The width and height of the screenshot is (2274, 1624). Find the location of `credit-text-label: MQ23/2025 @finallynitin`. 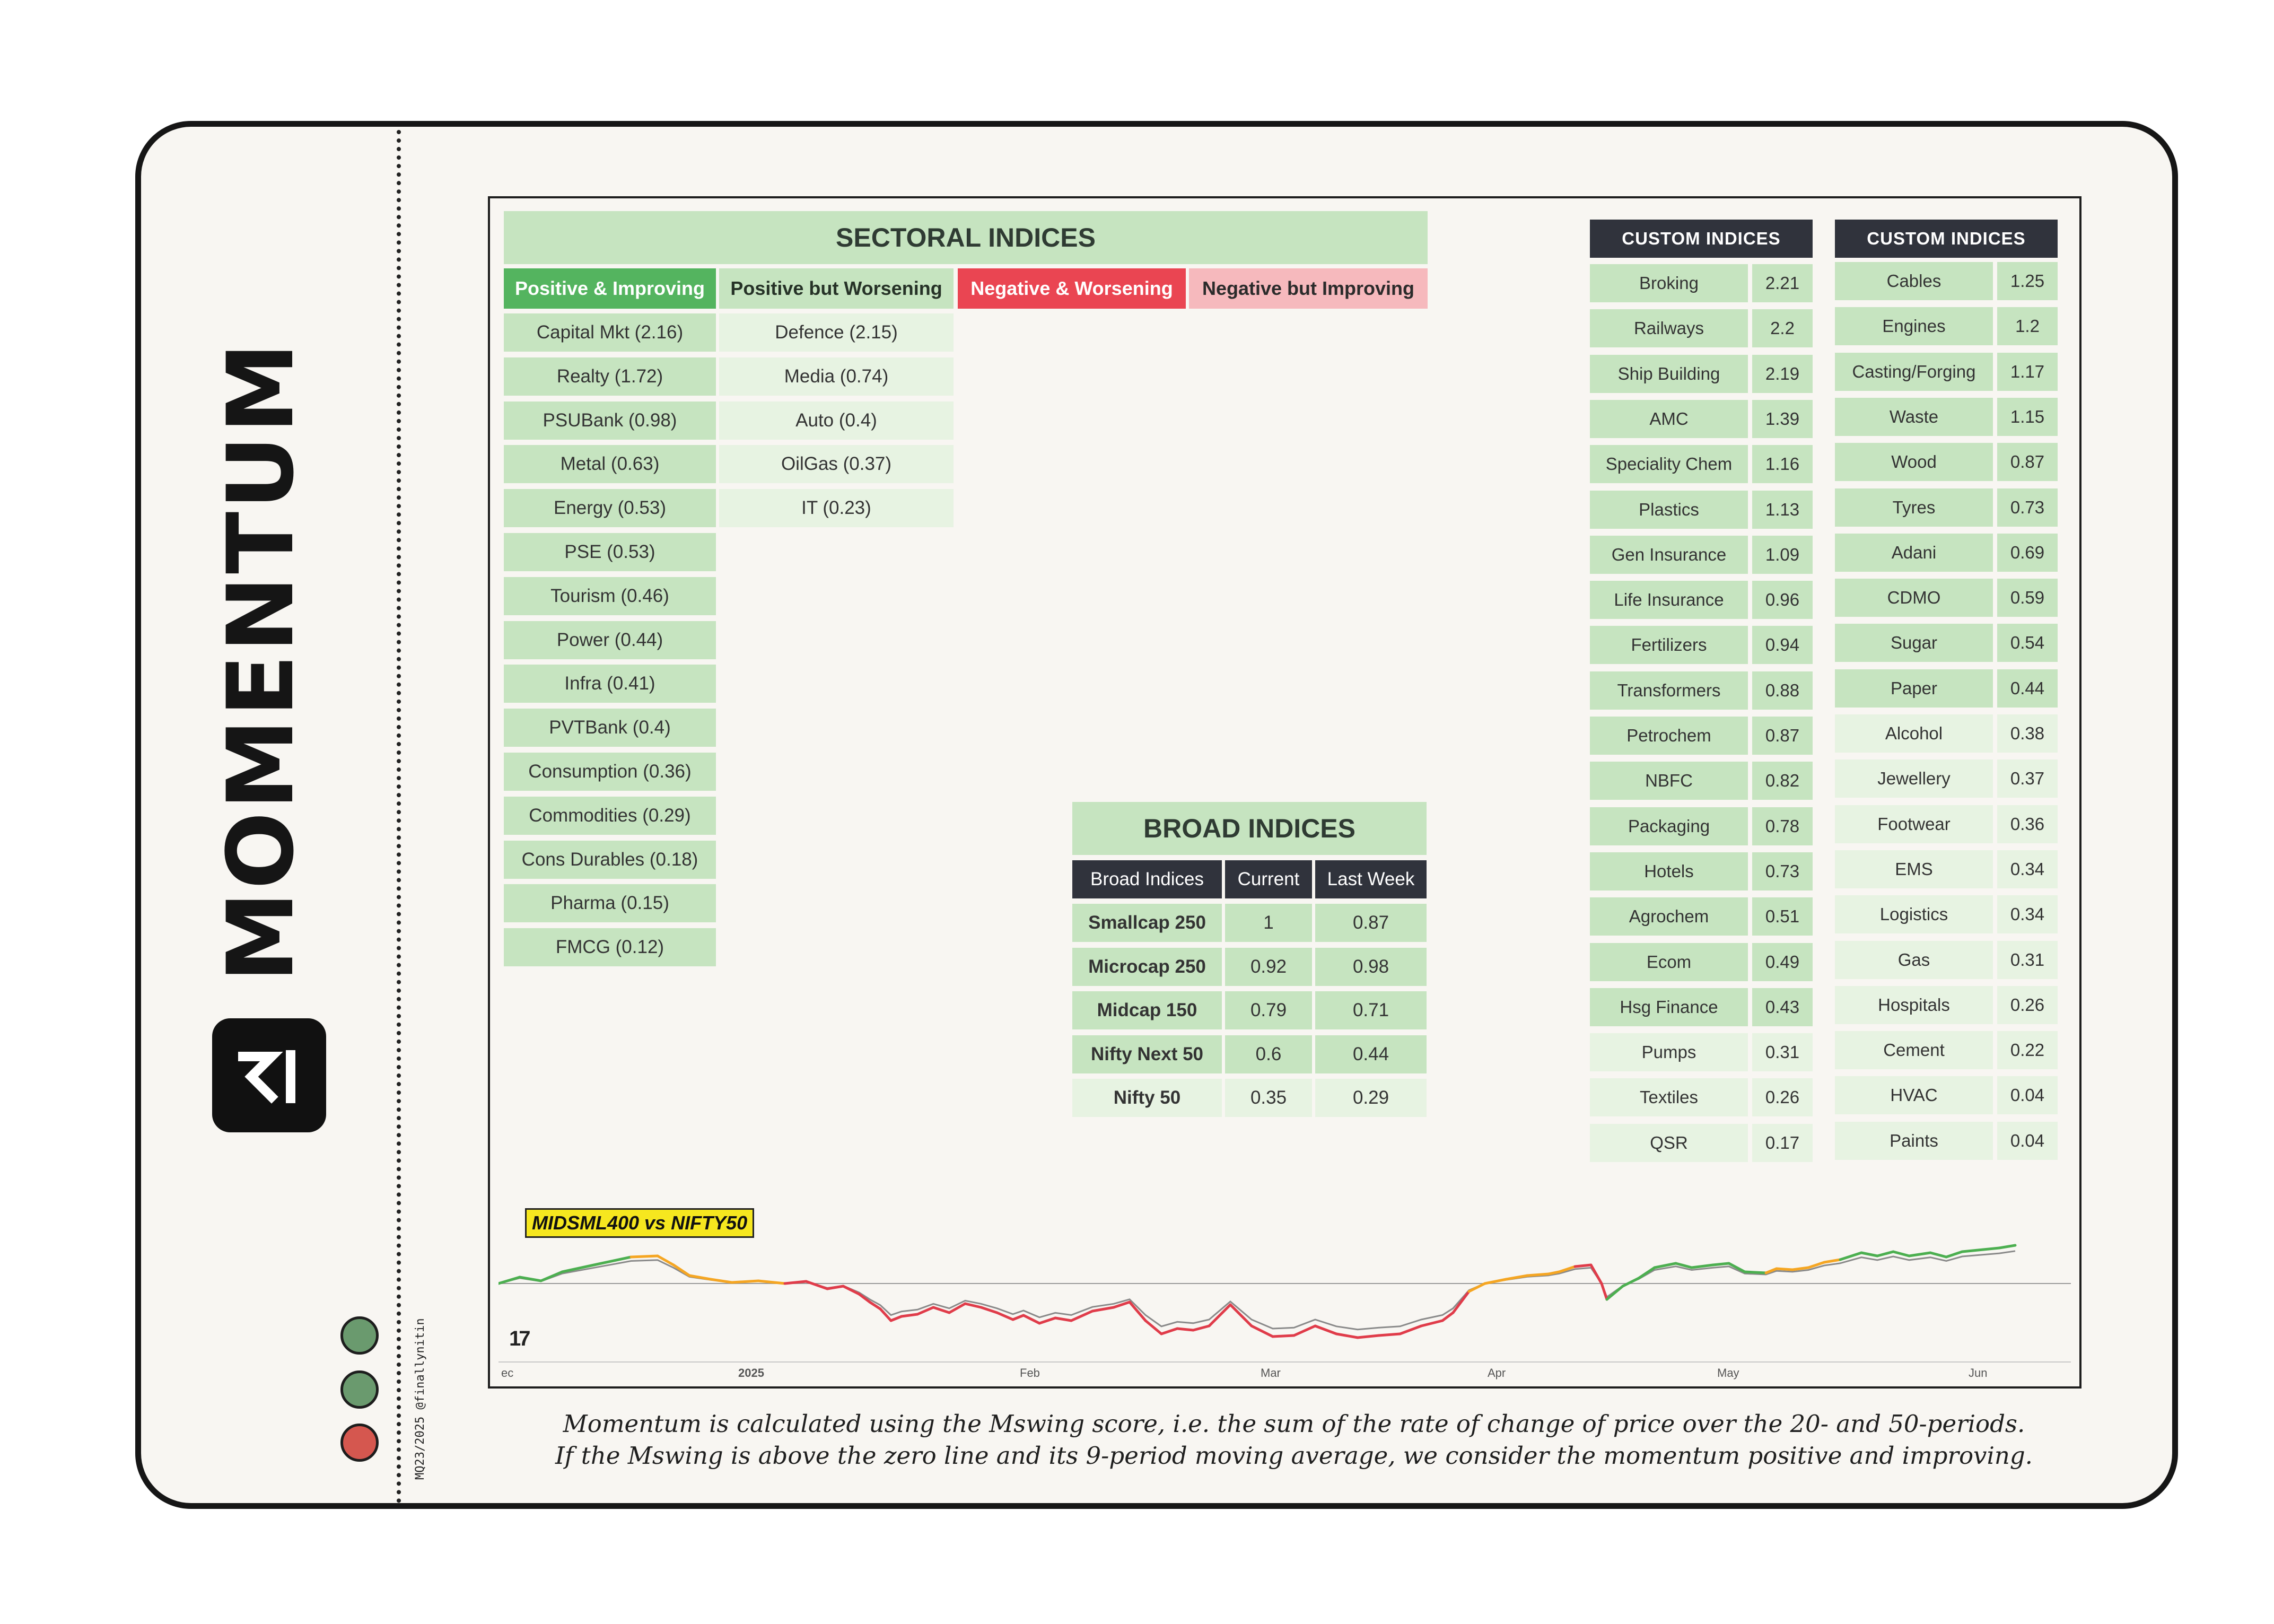

credit-text-label: MQ23/2025 @finallynitin is located at coordinates (420, 1399).